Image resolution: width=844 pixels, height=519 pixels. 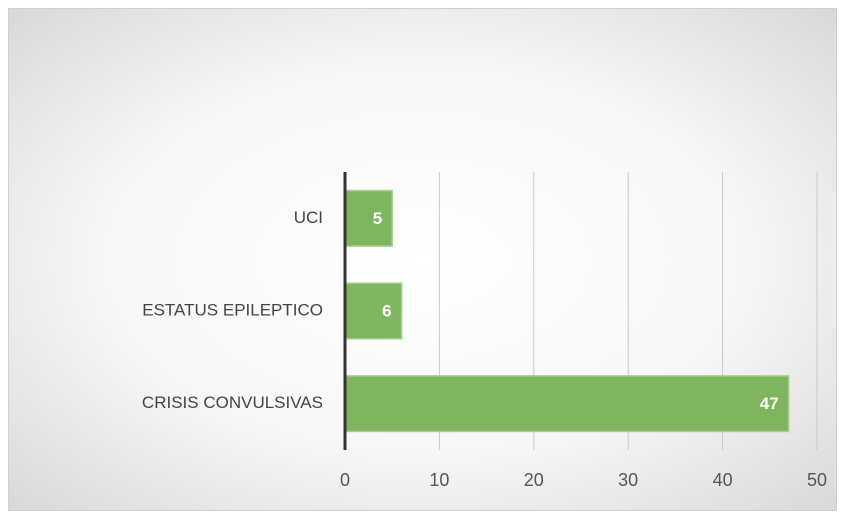 What do you see at coordinates (345, 480) in the screenshot?
I see `x-tick-label: 0` at bounding box center [345, 480].